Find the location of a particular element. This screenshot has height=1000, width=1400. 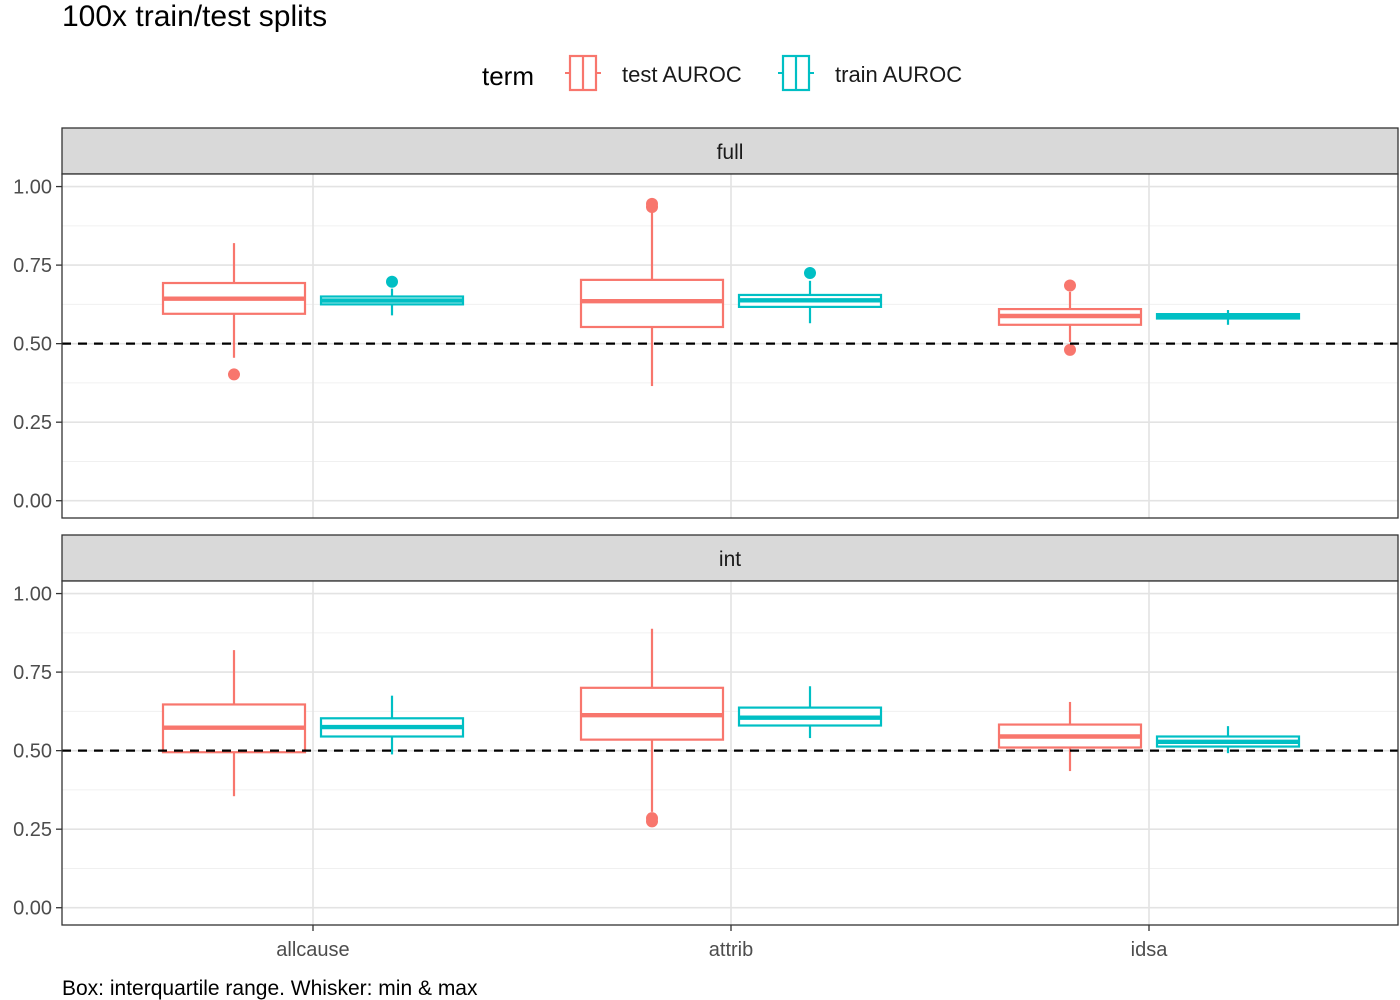

strip-label-int: int is located at coordinates (730, 559).